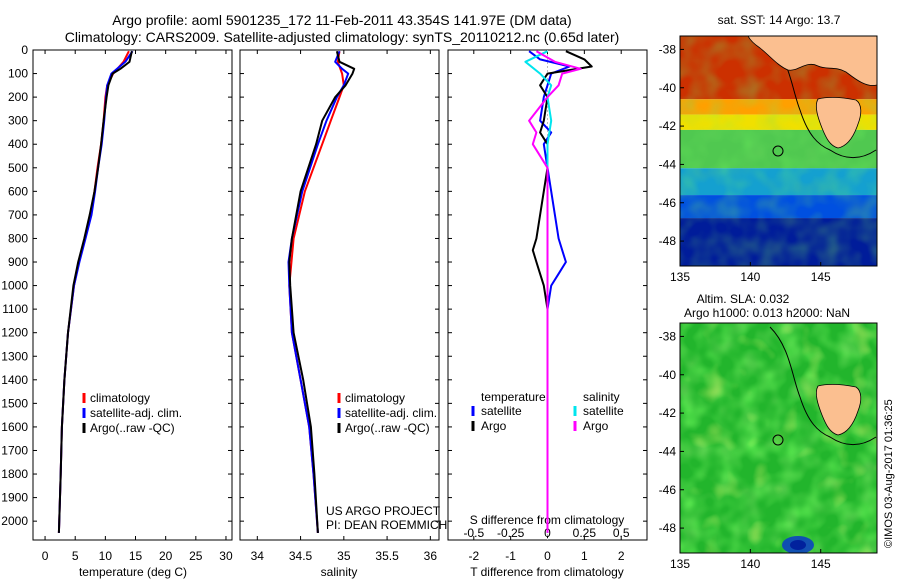  Describe the element at coordinates (510, 556) in the screenshot. I see `difference-x-tick-label: -1` at that location.